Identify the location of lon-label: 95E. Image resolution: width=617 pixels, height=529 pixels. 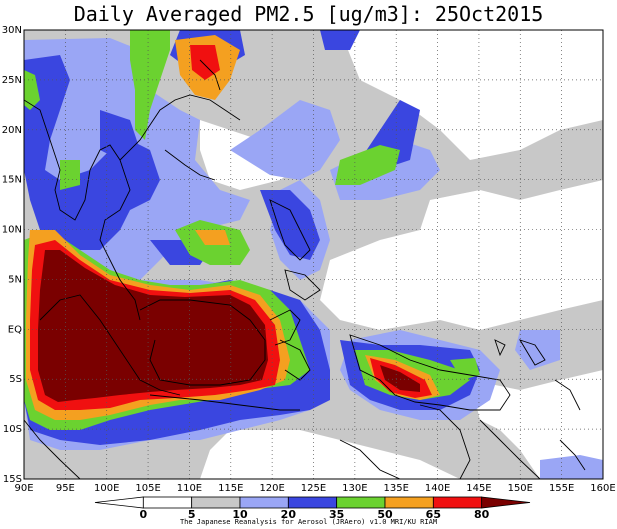
(65, 488).